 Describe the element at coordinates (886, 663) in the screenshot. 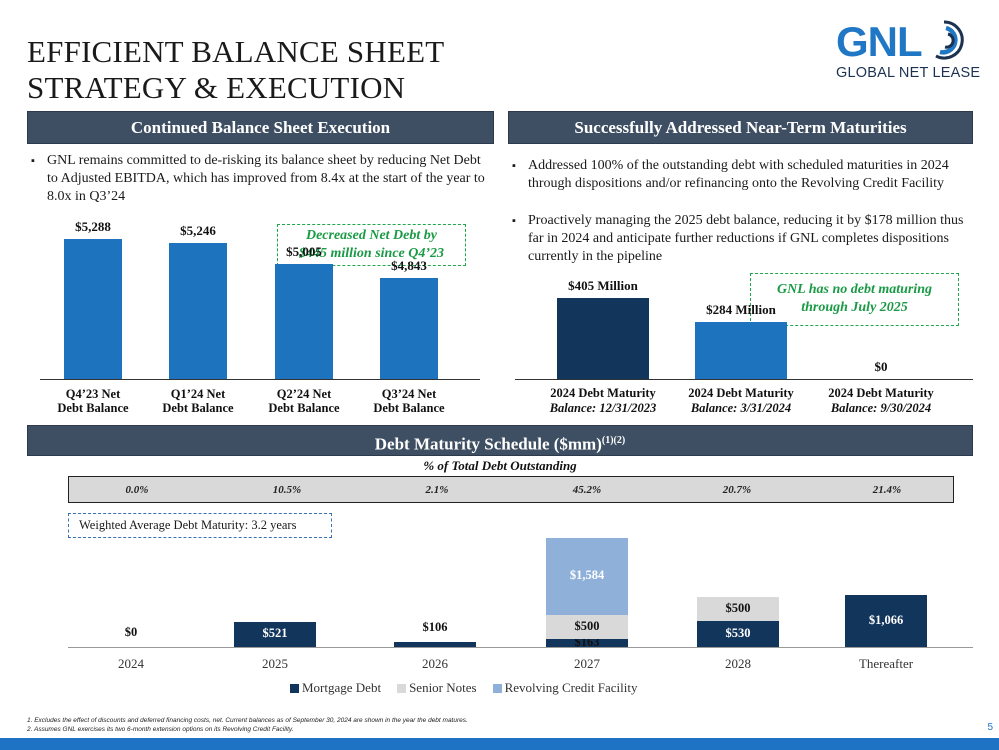

I see `debt-maturity-year-label: Thereafter` at that location.